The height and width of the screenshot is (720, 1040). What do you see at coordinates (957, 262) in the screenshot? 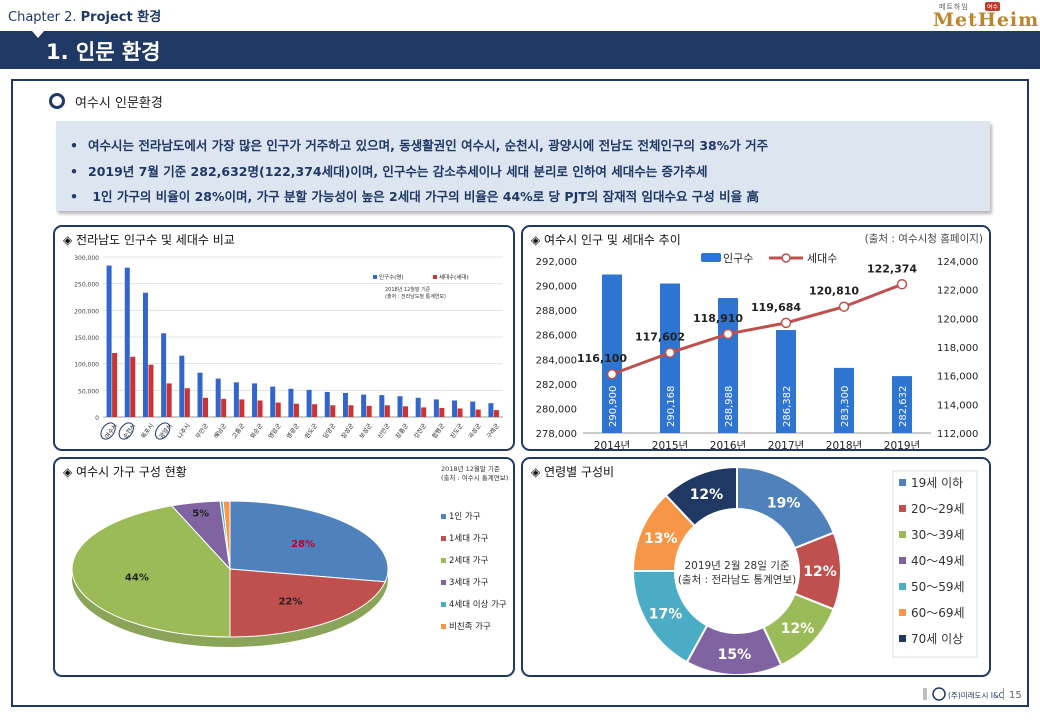
I see `y2-tick-label: 124,000` at bounding box center [957, 262].